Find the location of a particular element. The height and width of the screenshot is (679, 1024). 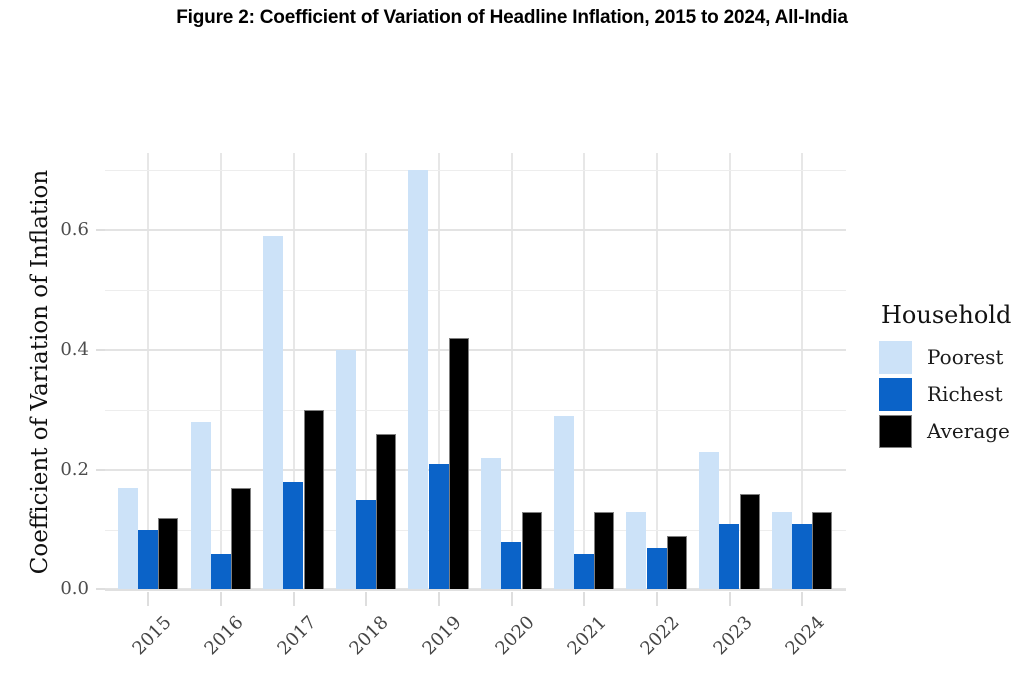

x-tick-label: 2015 is located at coordinates (151, 636).